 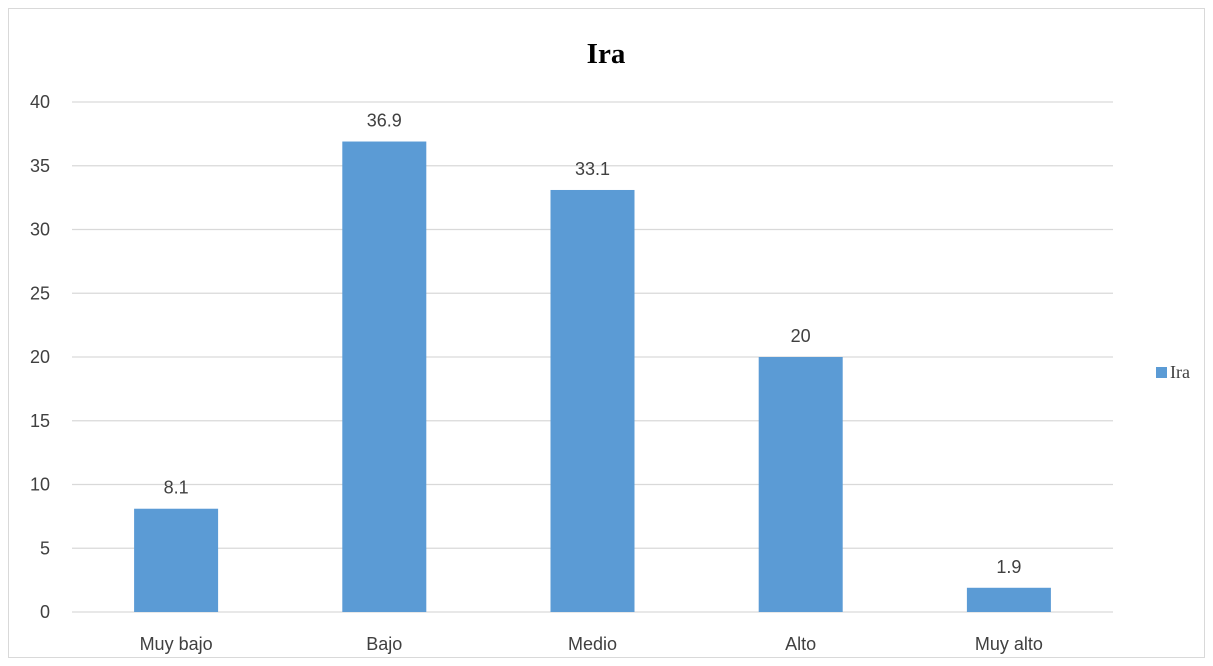 I want to click on y-tick-label: 40, so click(x=40, y=102).